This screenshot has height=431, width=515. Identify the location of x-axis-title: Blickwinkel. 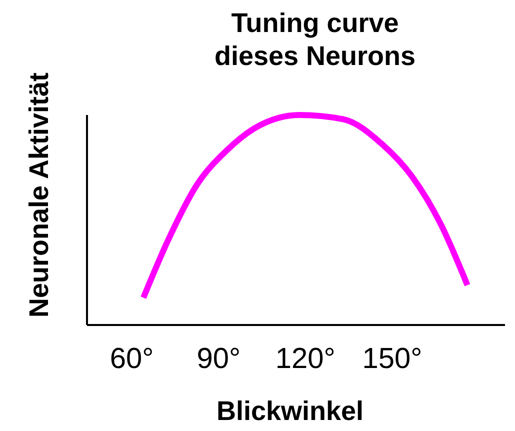
(290, 411).